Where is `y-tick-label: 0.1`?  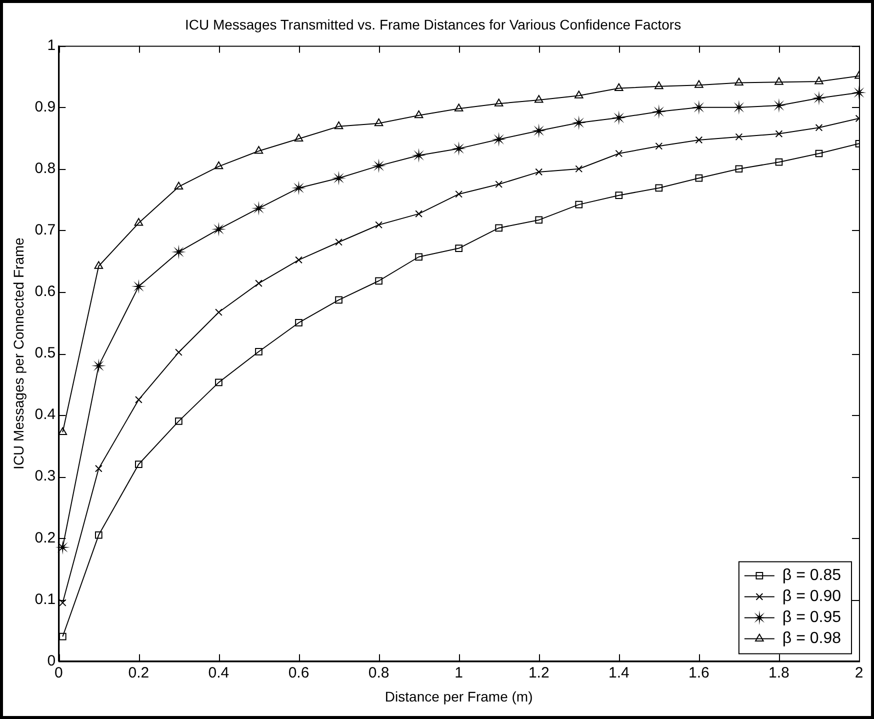 y-tick-label: 0.1 is located at coordinates (45, 599).